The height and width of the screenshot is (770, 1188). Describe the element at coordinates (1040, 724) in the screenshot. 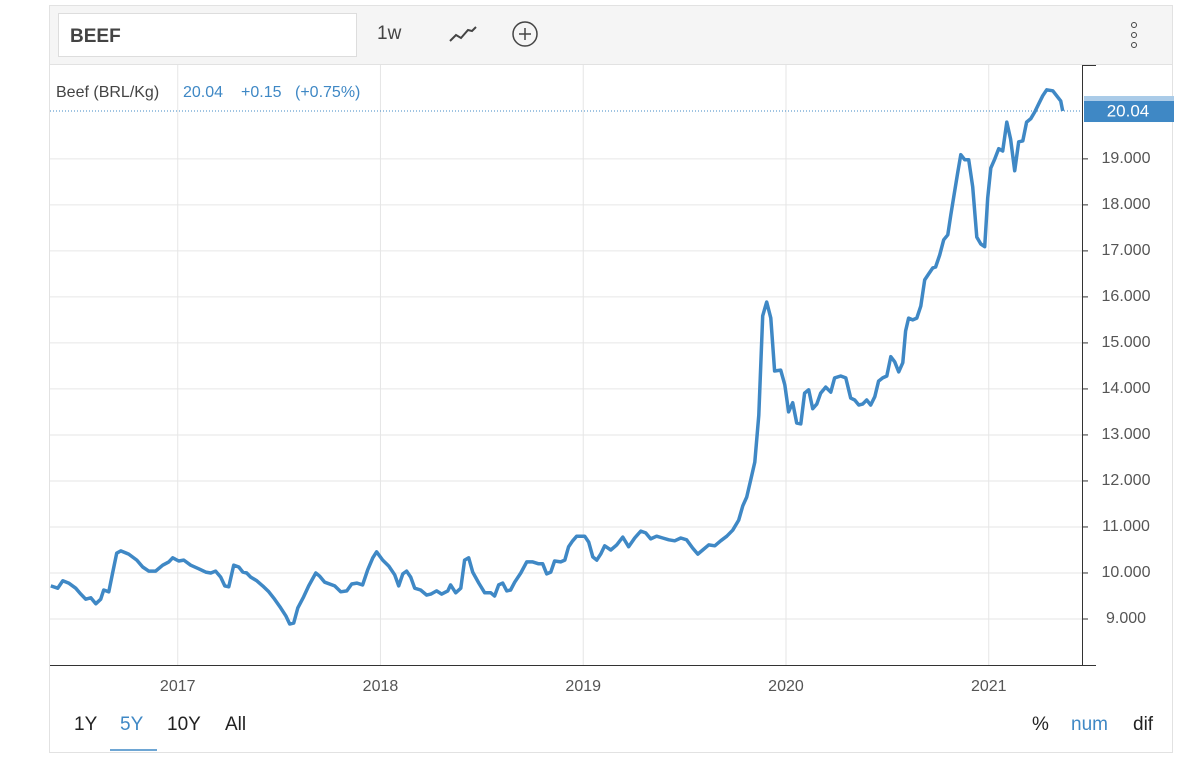

I see `mode-button: %` at that location.